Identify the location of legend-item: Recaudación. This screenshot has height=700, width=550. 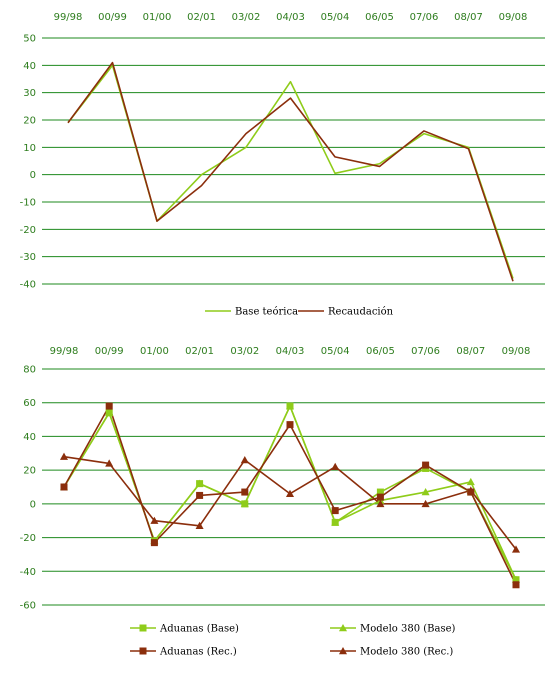
(346, 312).